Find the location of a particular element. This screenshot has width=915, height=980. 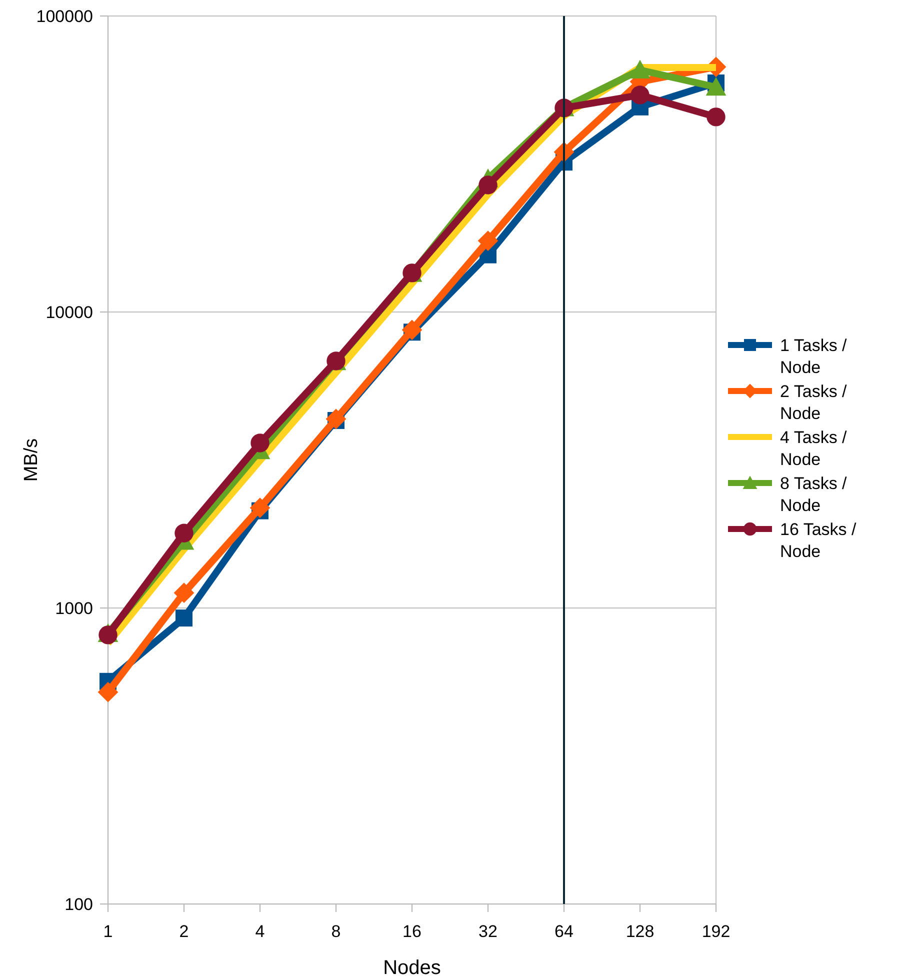

y-tick-label: 1000 is located at coordinates (74, 608).